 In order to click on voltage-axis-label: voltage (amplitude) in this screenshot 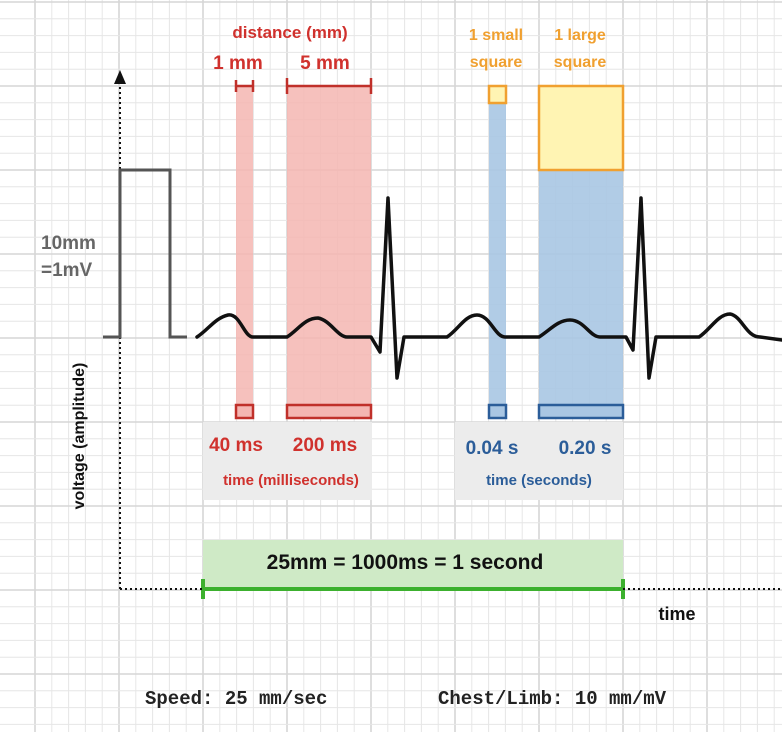, I will do `click(79, 436)`.